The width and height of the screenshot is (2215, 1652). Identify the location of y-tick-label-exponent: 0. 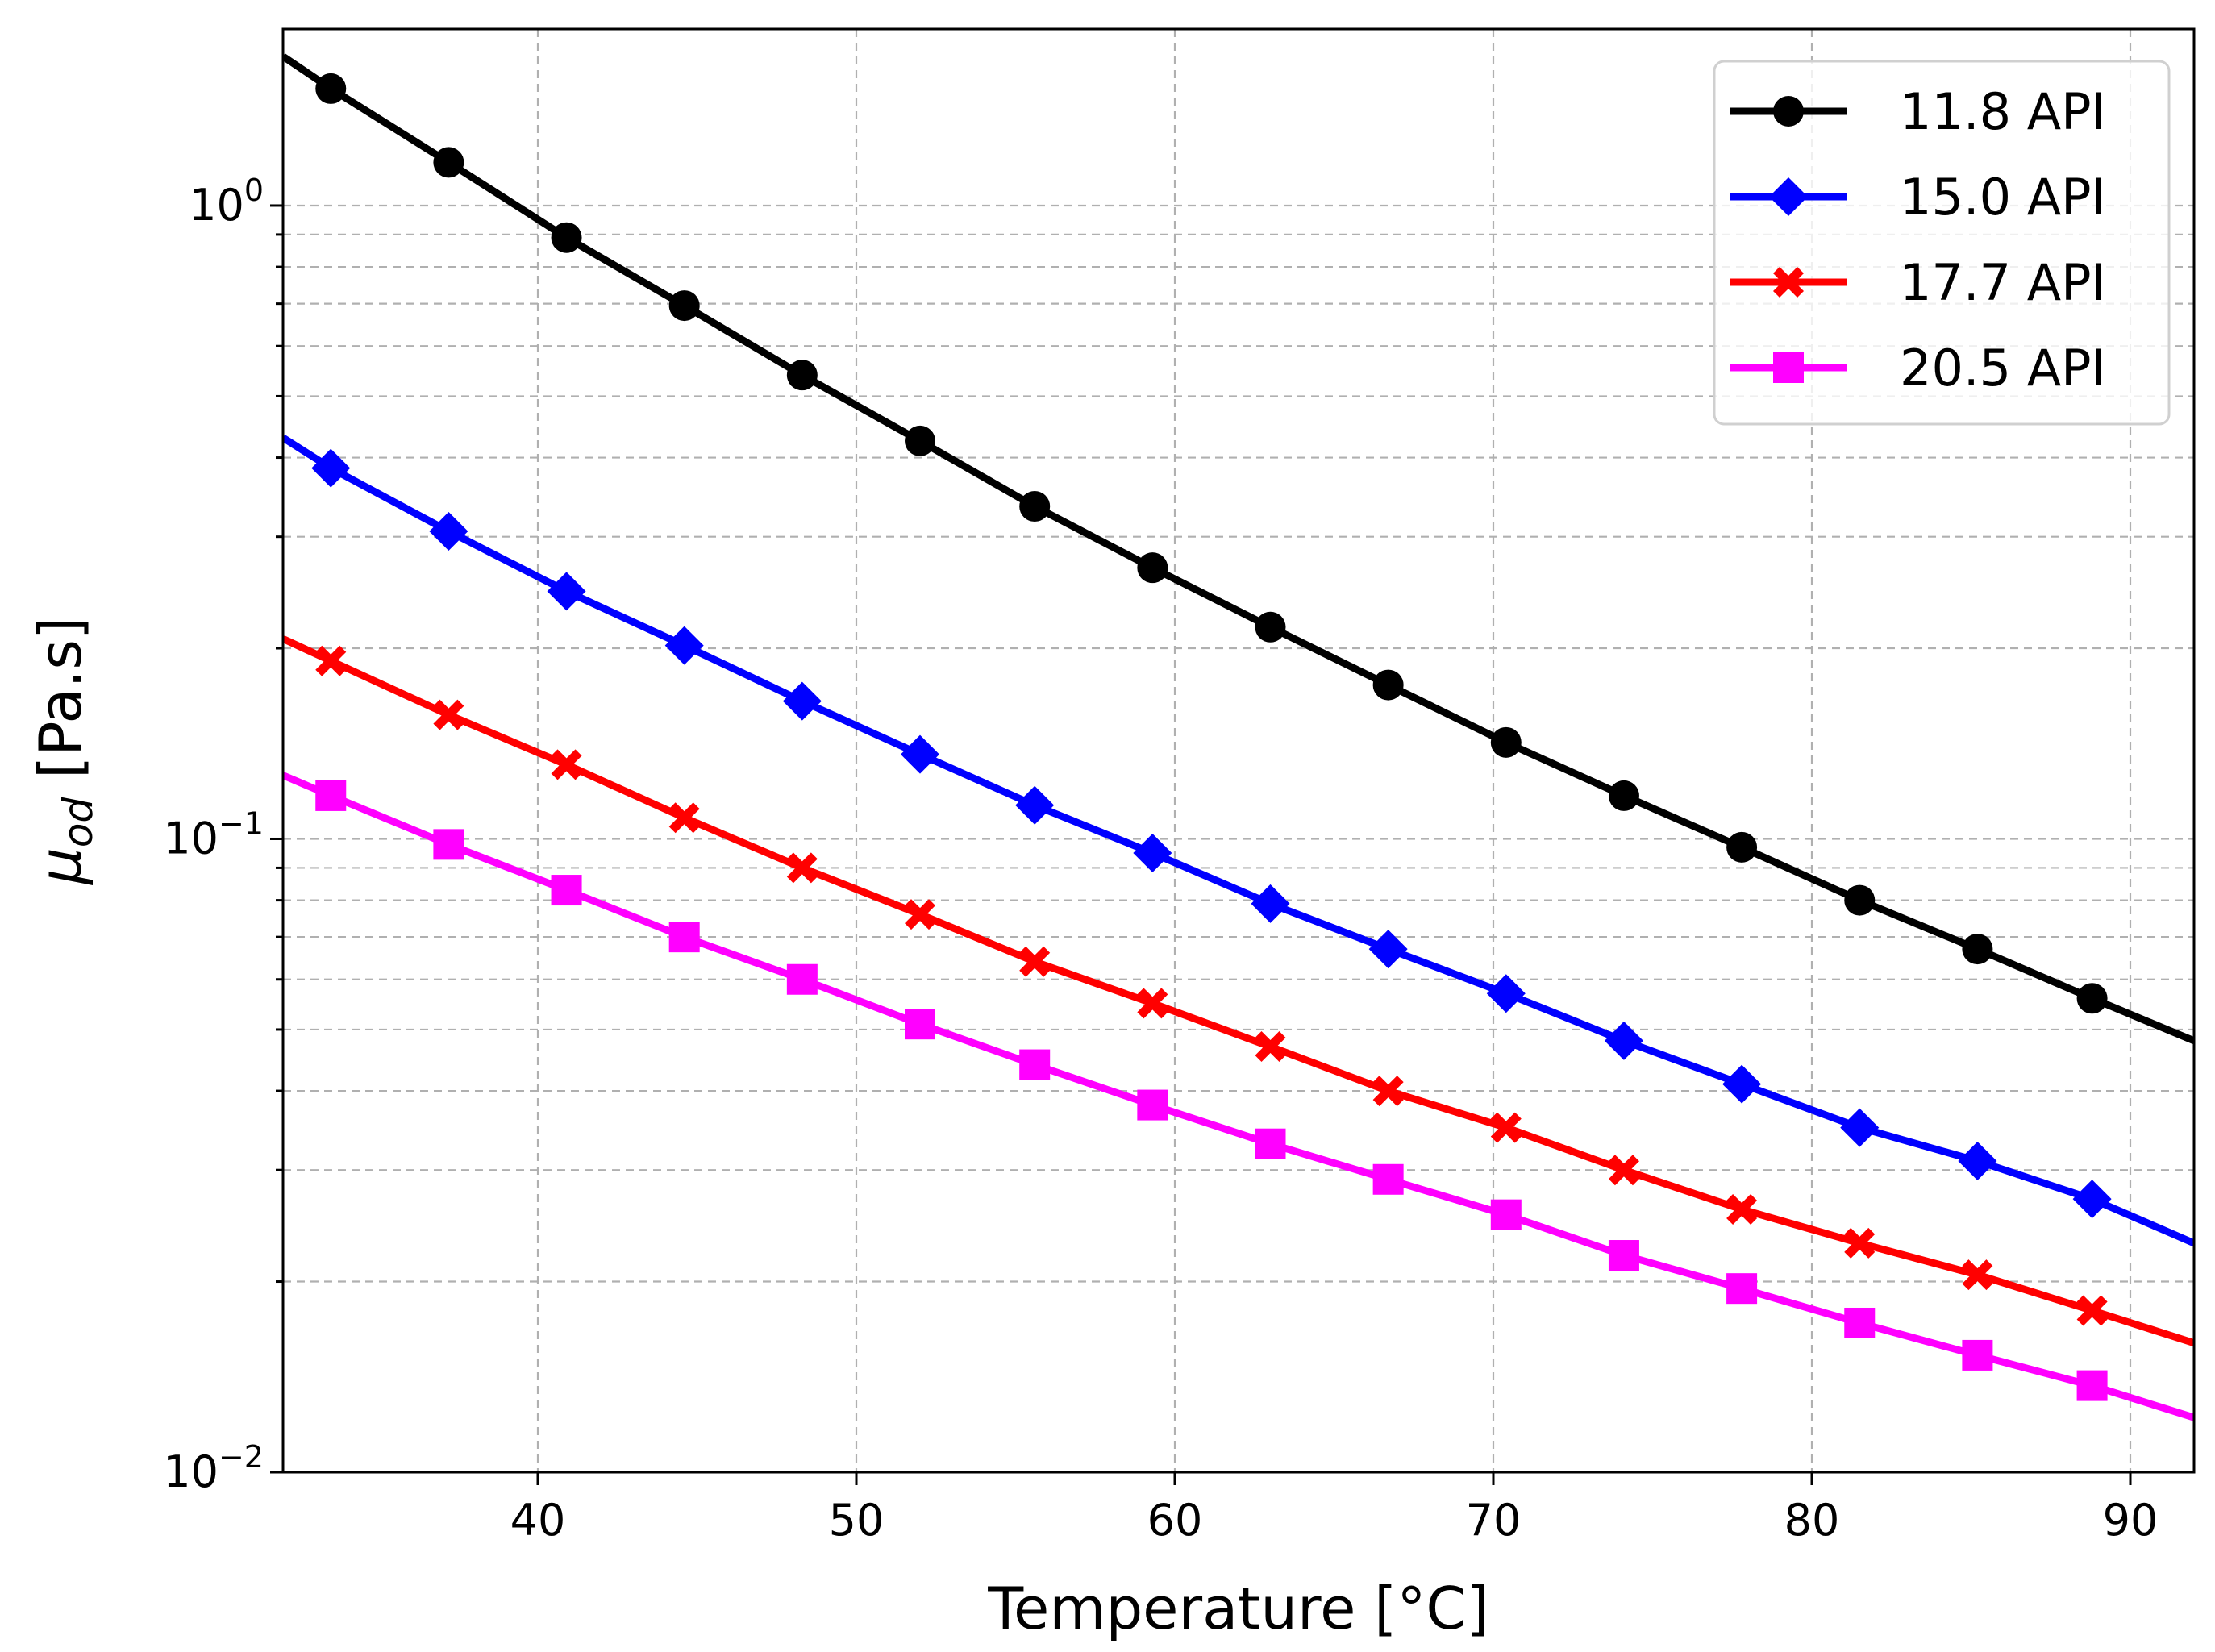
(254, 190).